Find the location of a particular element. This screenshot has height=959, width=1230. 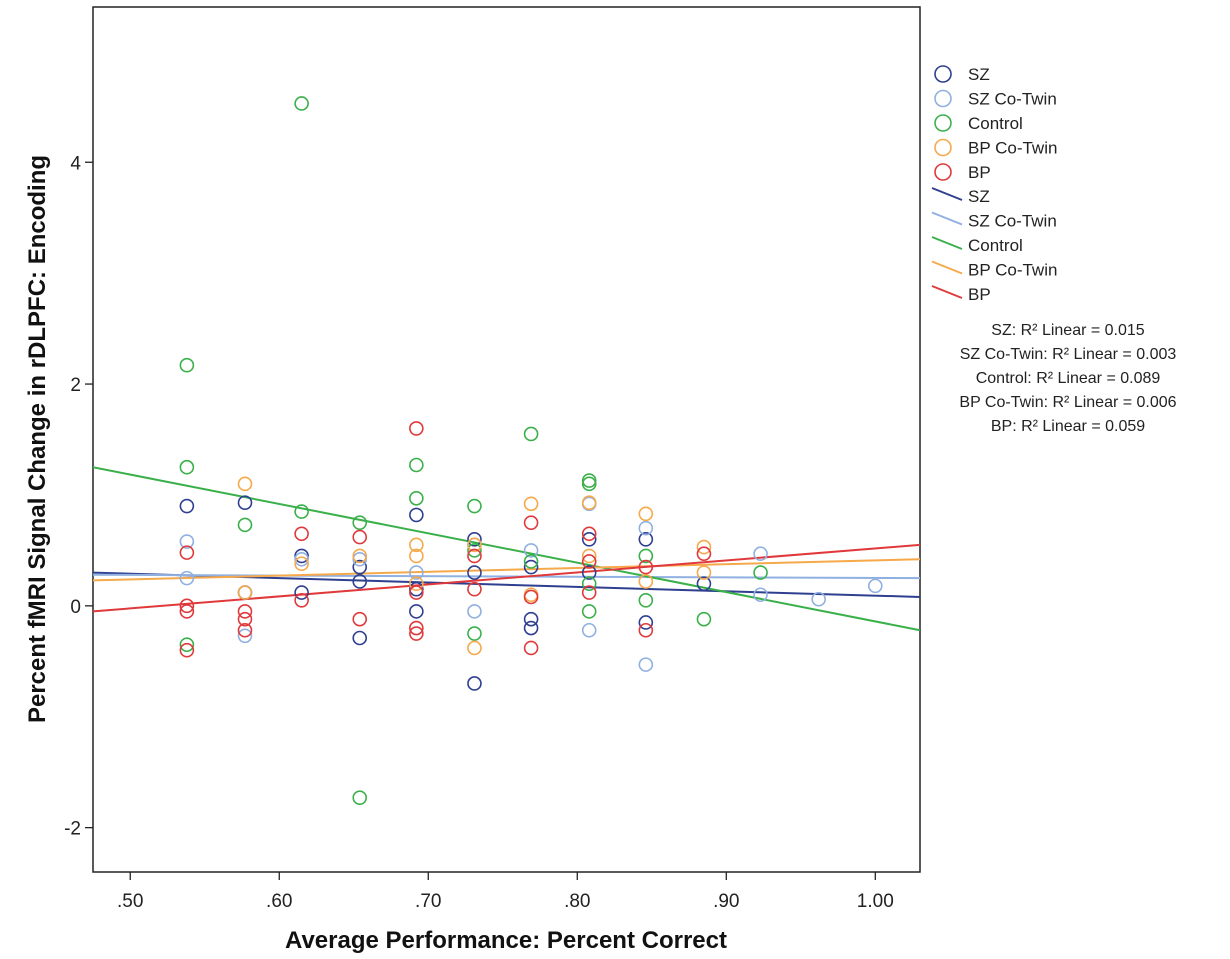

fit-line-bp-co-twin is located at coordinates (506, 570).